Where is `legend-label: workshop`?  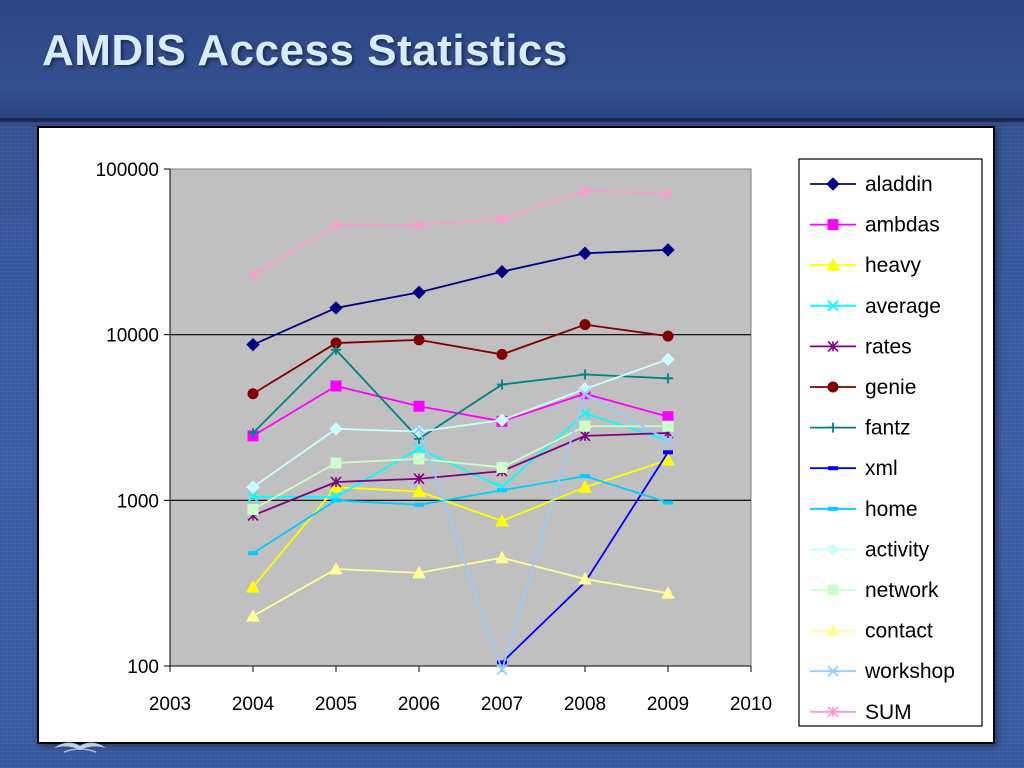
legend-label: workshop is located at coordinates (909, 671).